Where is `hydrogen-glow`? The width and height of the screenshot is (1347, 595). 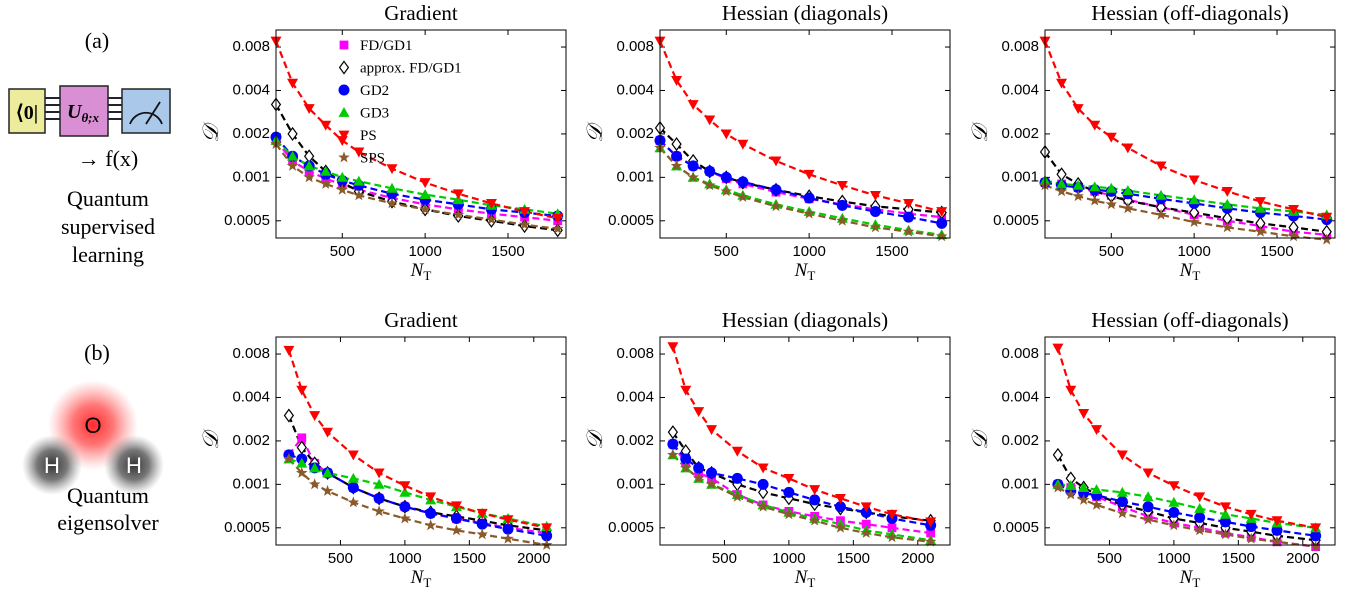
hydrogen-glow is located at coordinates (134, 465).